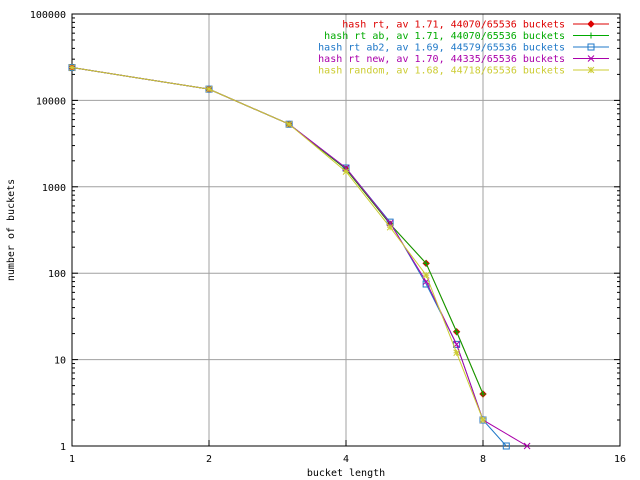  What do you see at coordinates (60, 361) in the screenshot?
I see `y-tick-label: 10` at bounding box center [60, 361].